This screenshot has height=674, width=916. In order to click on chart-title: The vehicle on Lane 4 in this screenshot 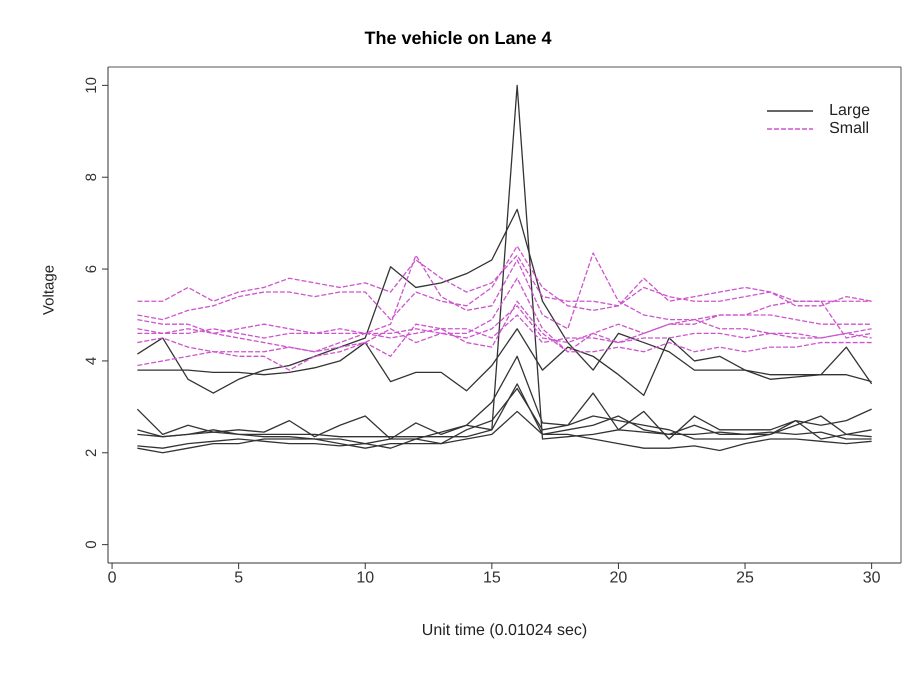, I will do `click(458, 38)`.